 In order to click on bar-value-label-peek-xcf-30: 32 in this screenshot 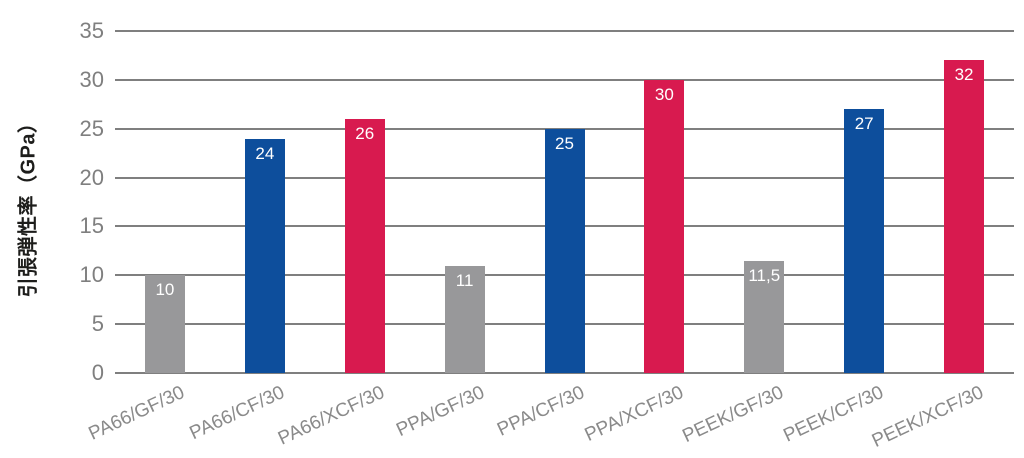, I will do `click(964, 75)`.